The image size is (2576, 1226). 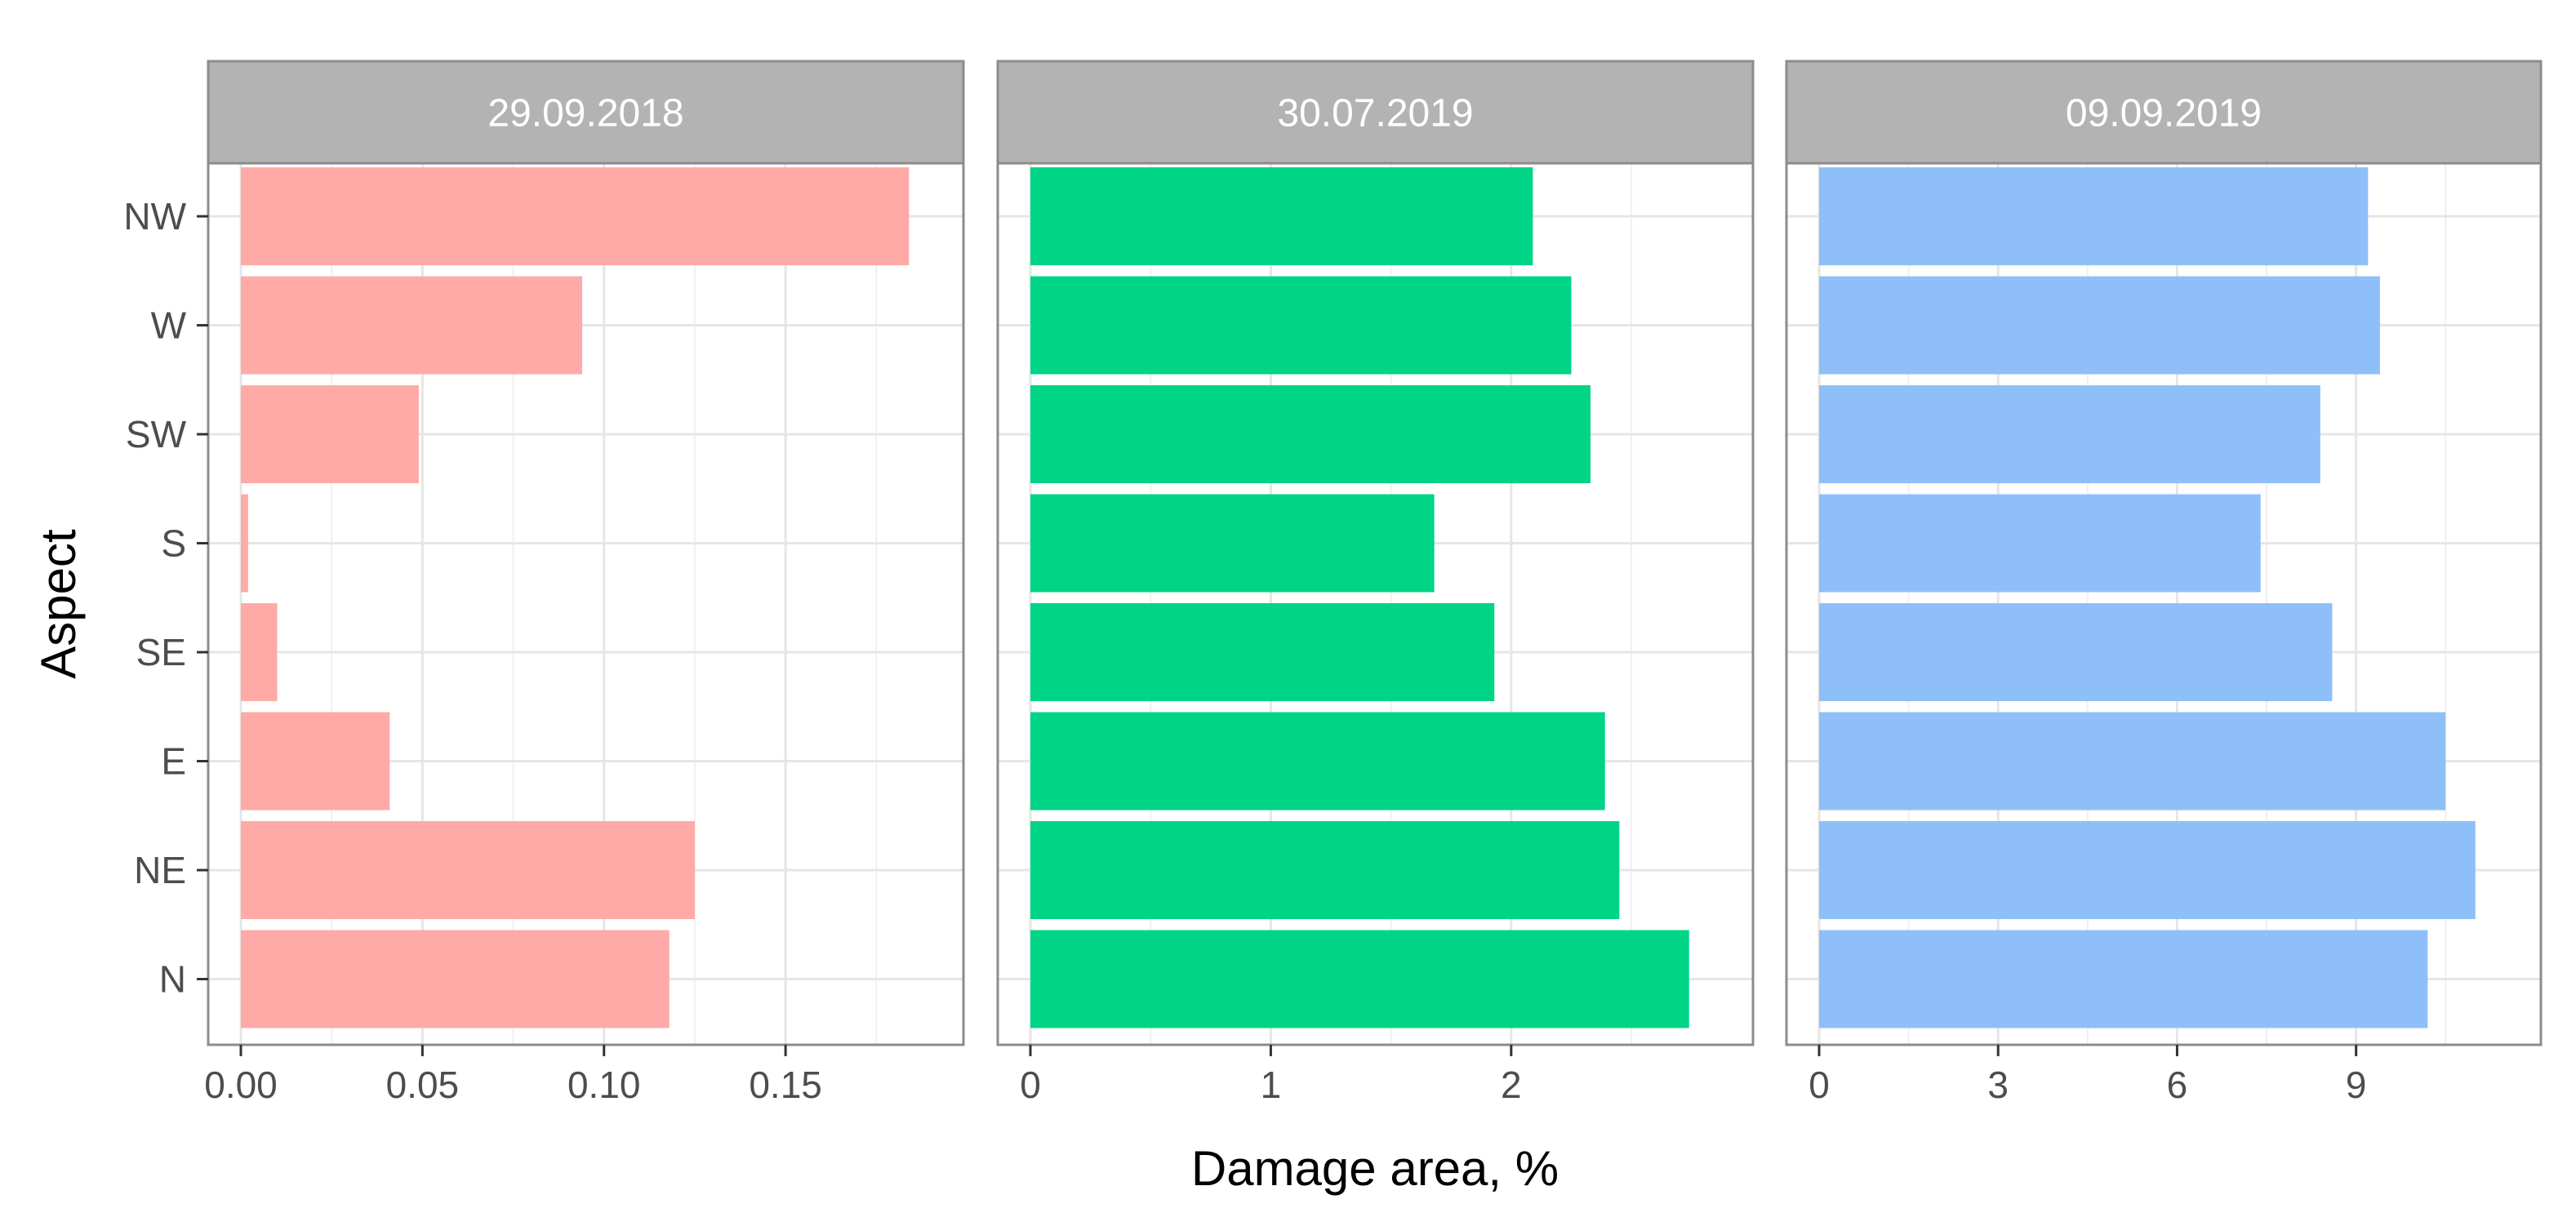 What do you see at coordinates (1272, 1085) in the screenshot?
I see `x-tick-label: 1` at bounding box center [1272, 1085].